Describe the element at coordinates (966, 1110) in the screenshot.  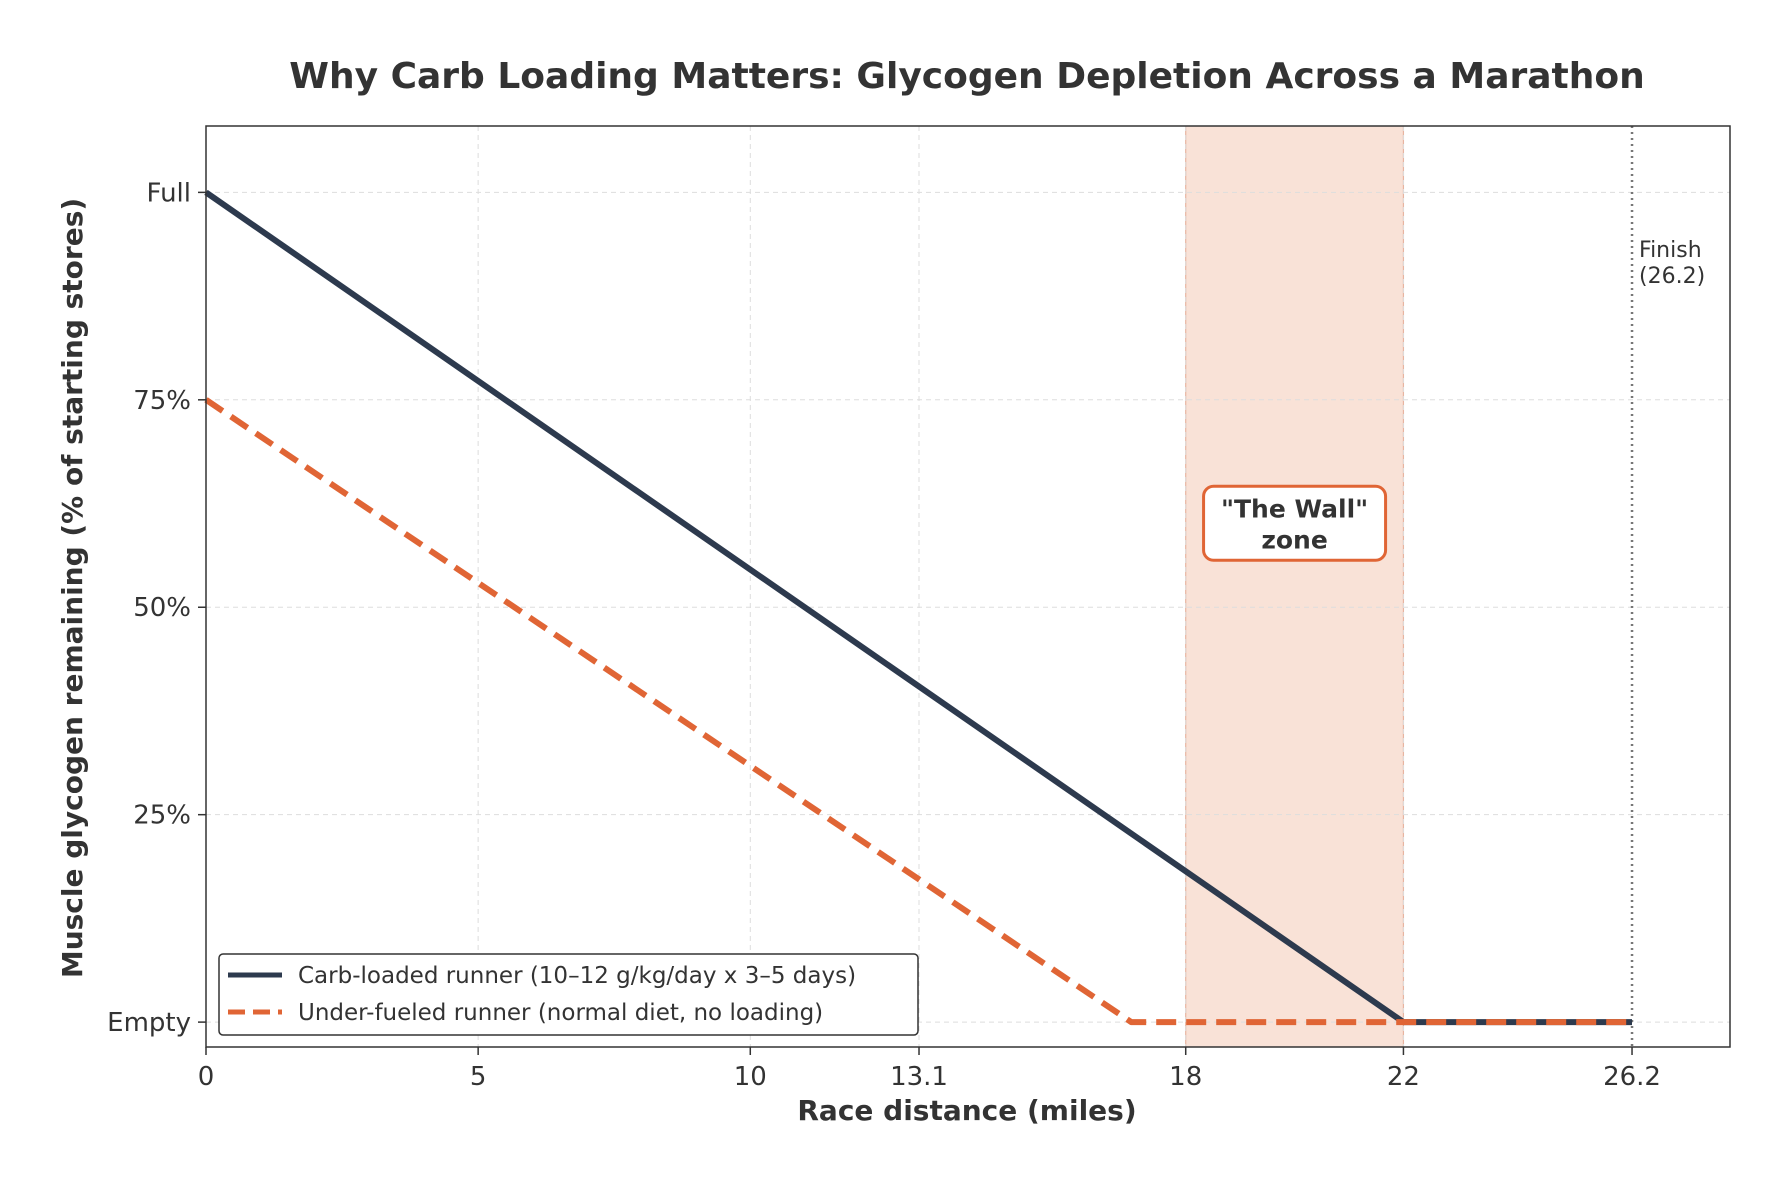
I see `x-axis-label: Race distance (miles)` at that location.